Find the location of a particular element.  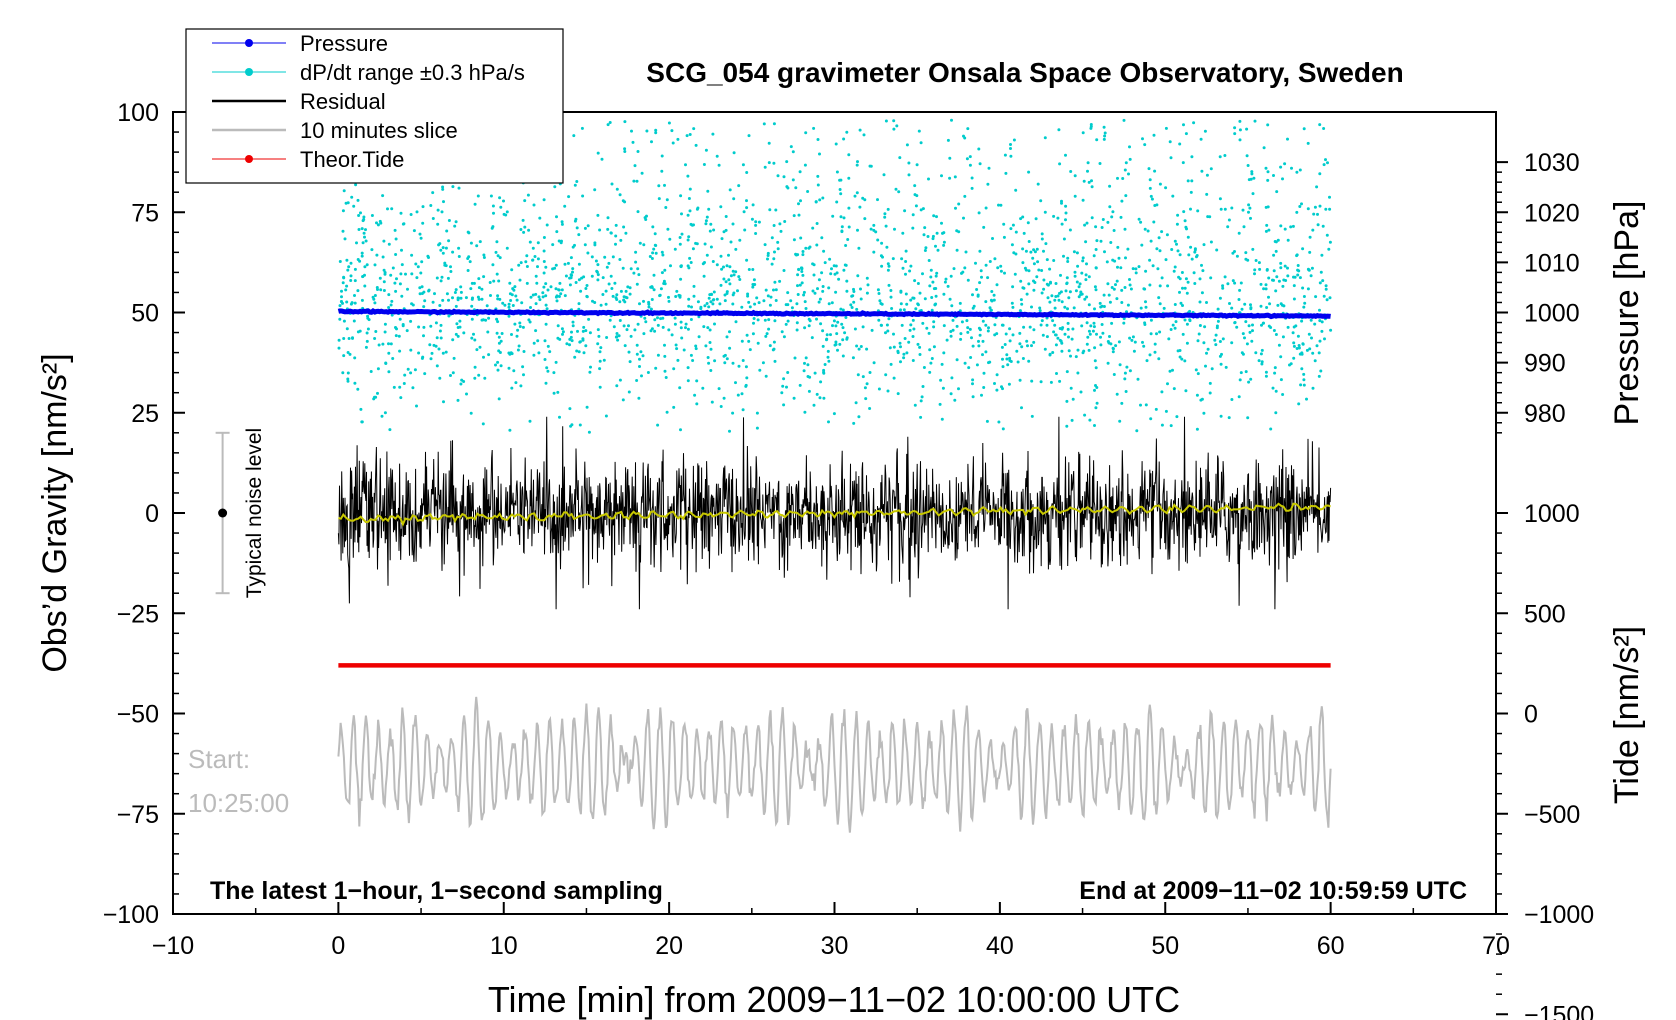

pressure-series is located at coordinates (834, 313).